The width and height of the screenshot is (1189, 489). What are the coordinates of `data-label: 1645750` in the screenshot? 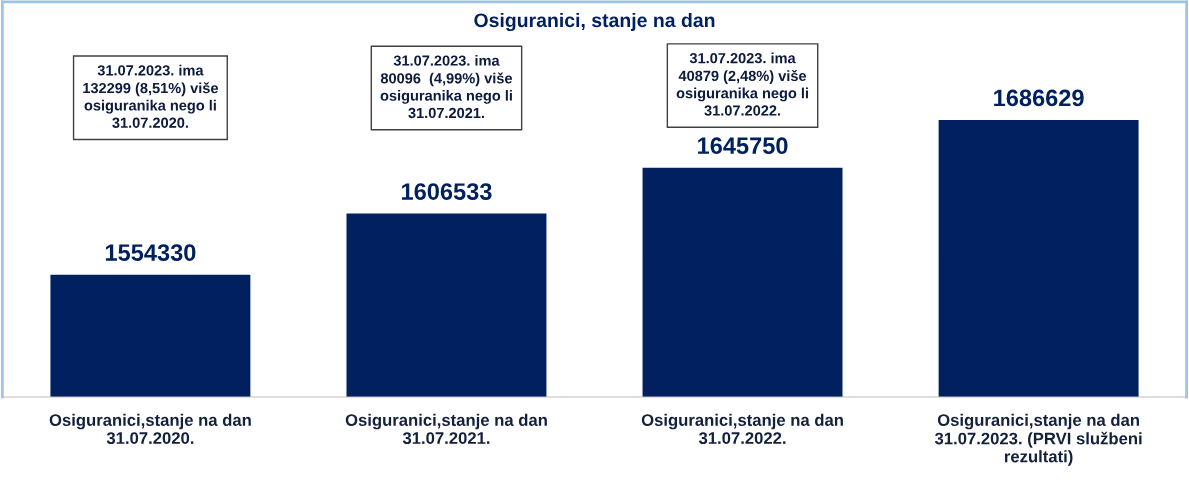 It's located at (743, 146).